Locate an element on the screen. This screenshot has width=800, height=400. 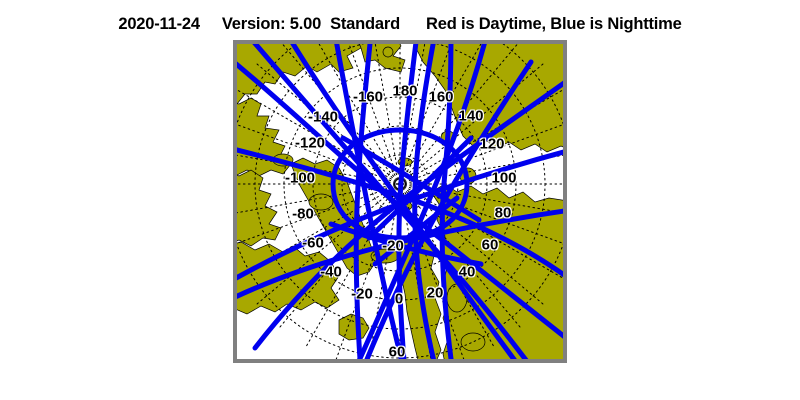
meridian-m80 is located at coordinates (318, 198).